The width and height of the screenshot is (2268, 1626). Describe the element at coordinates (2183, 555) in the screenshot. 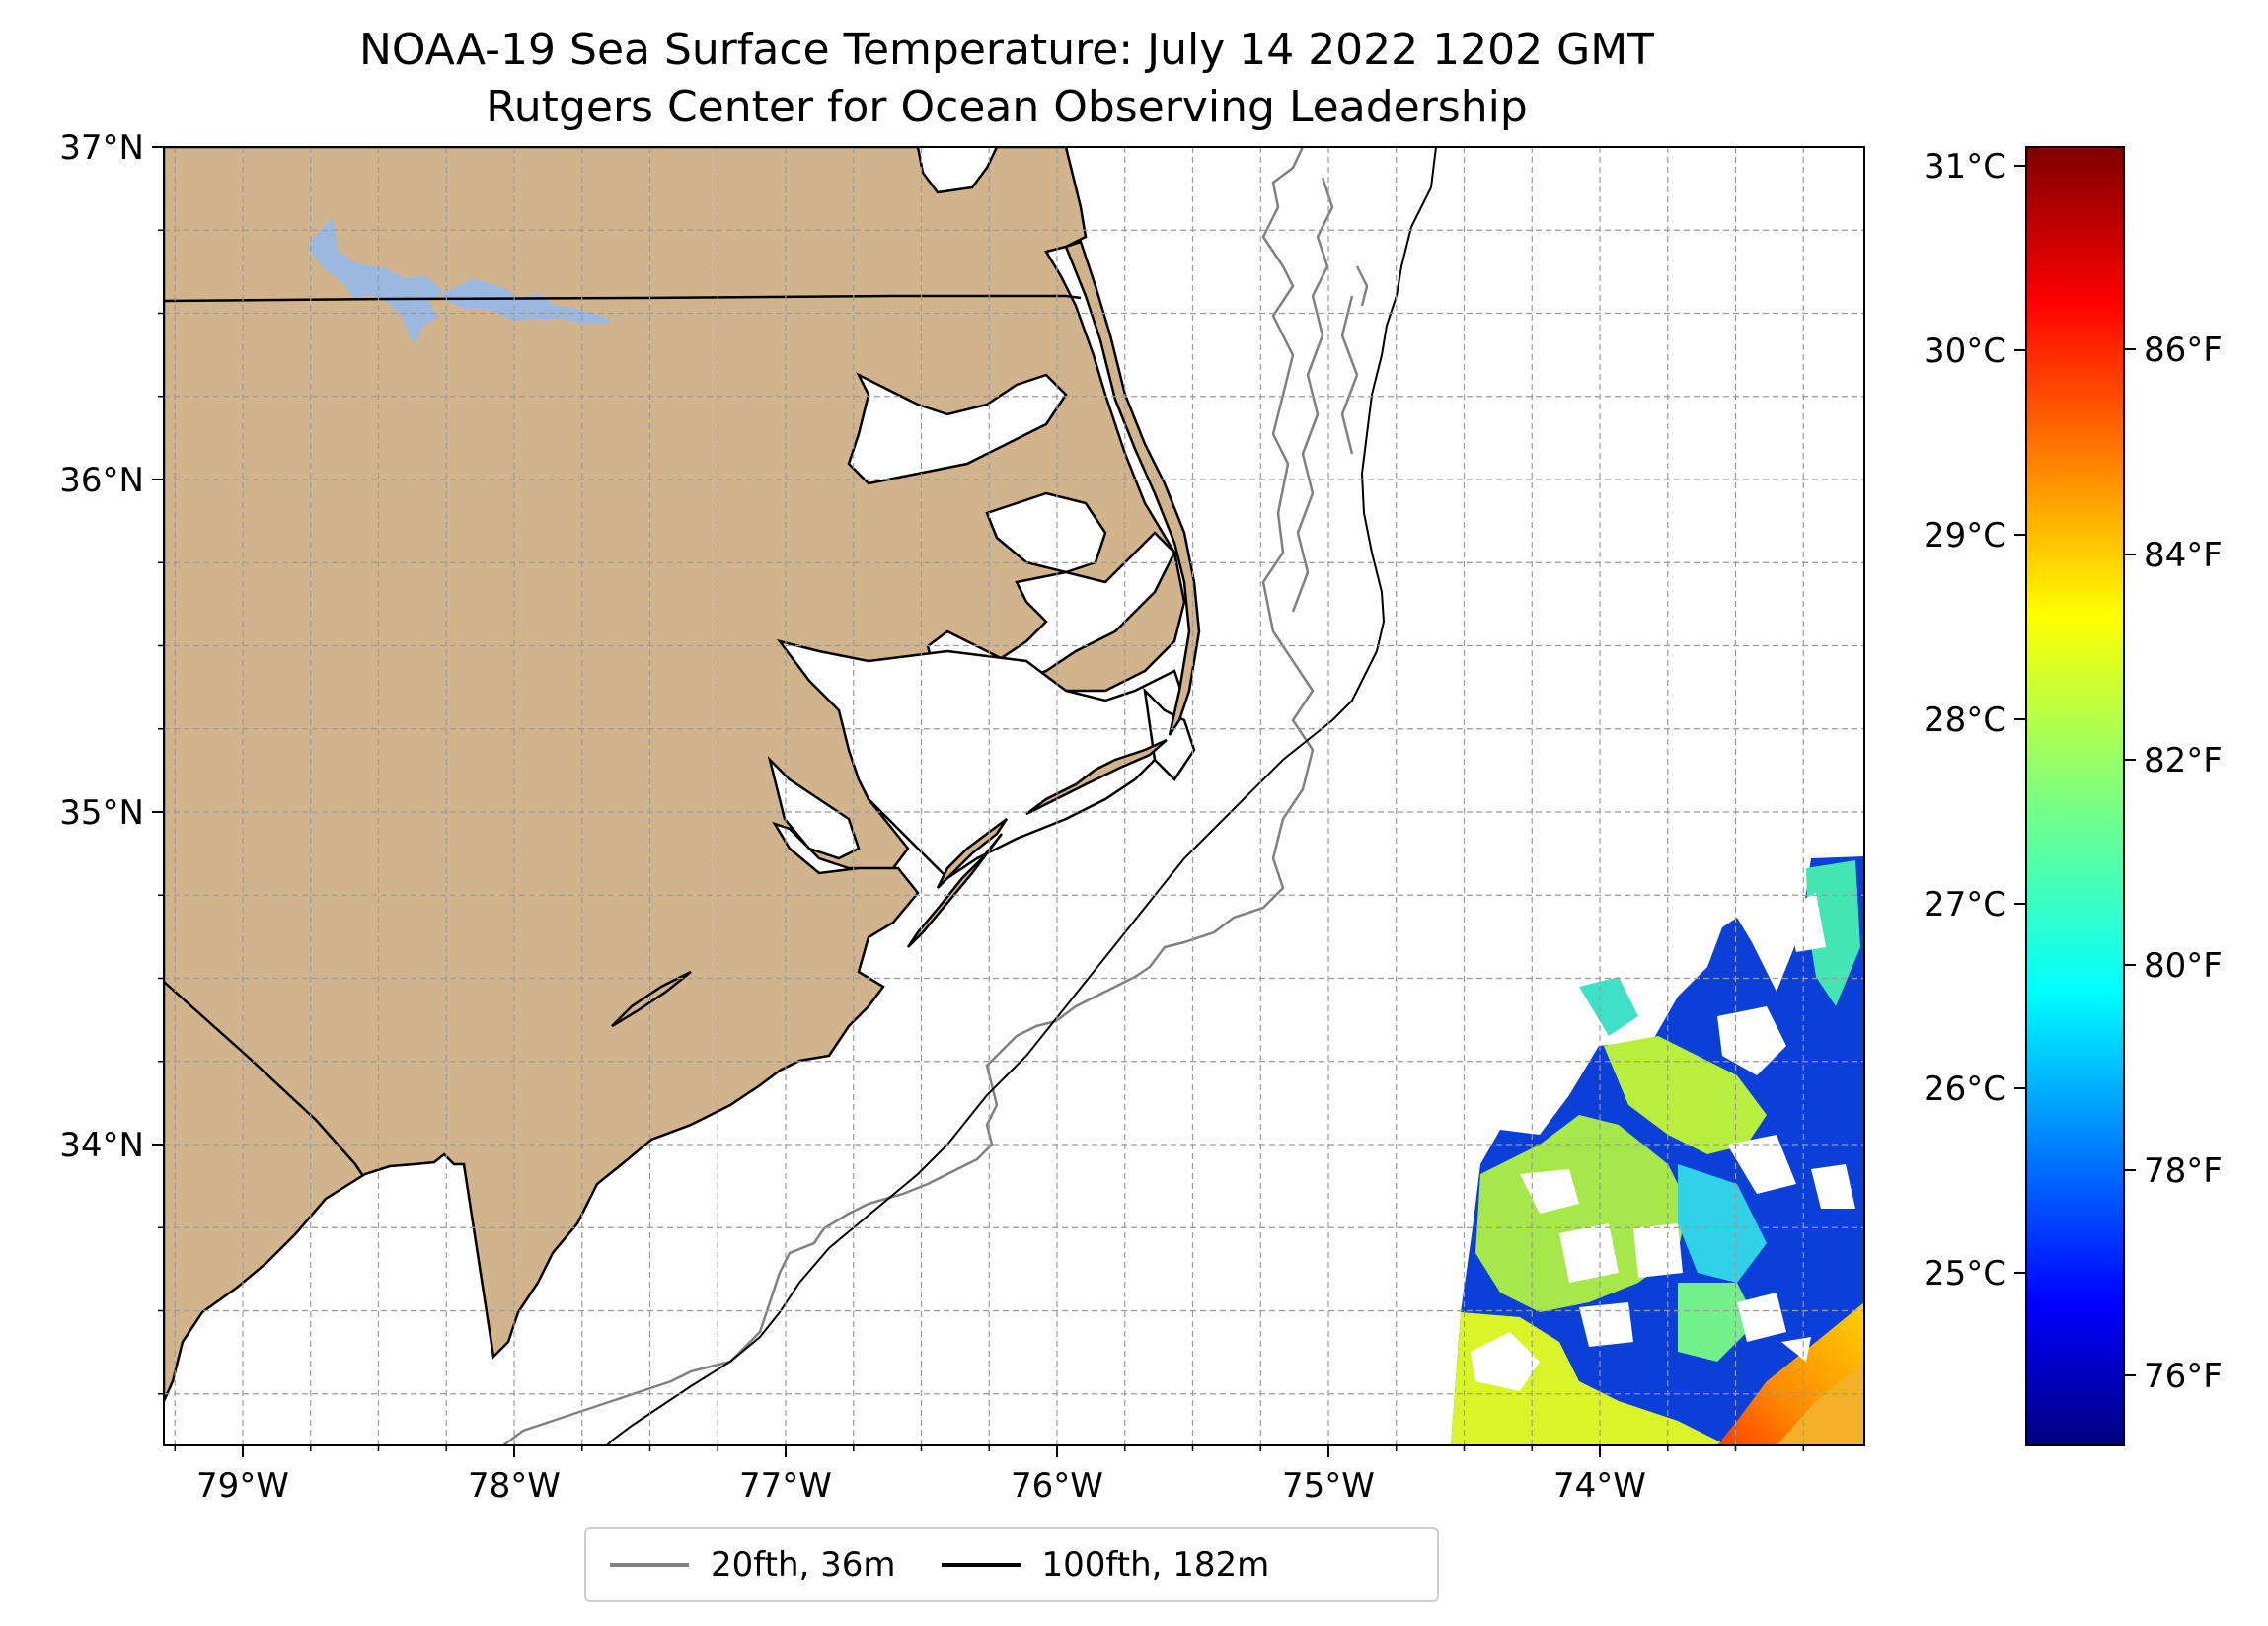

I see `fahrenheit-tick-label: 84°F` at that location.